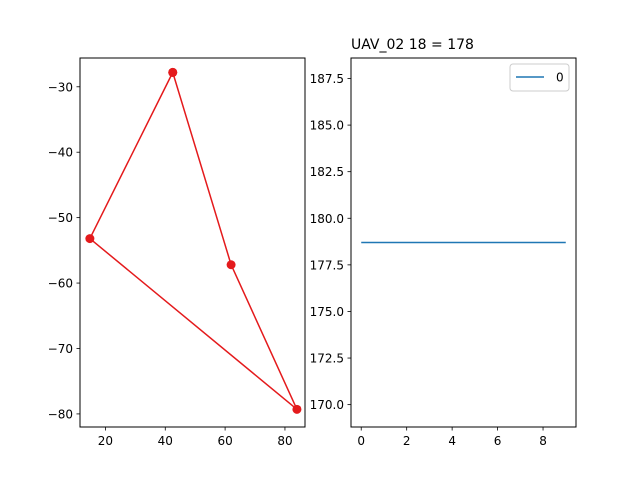 The image size is (640, 480). What do you see at coordinates (361, 441) in the screenshot?
I see `x-tick-label: 0` at bounding box center [361, 441].